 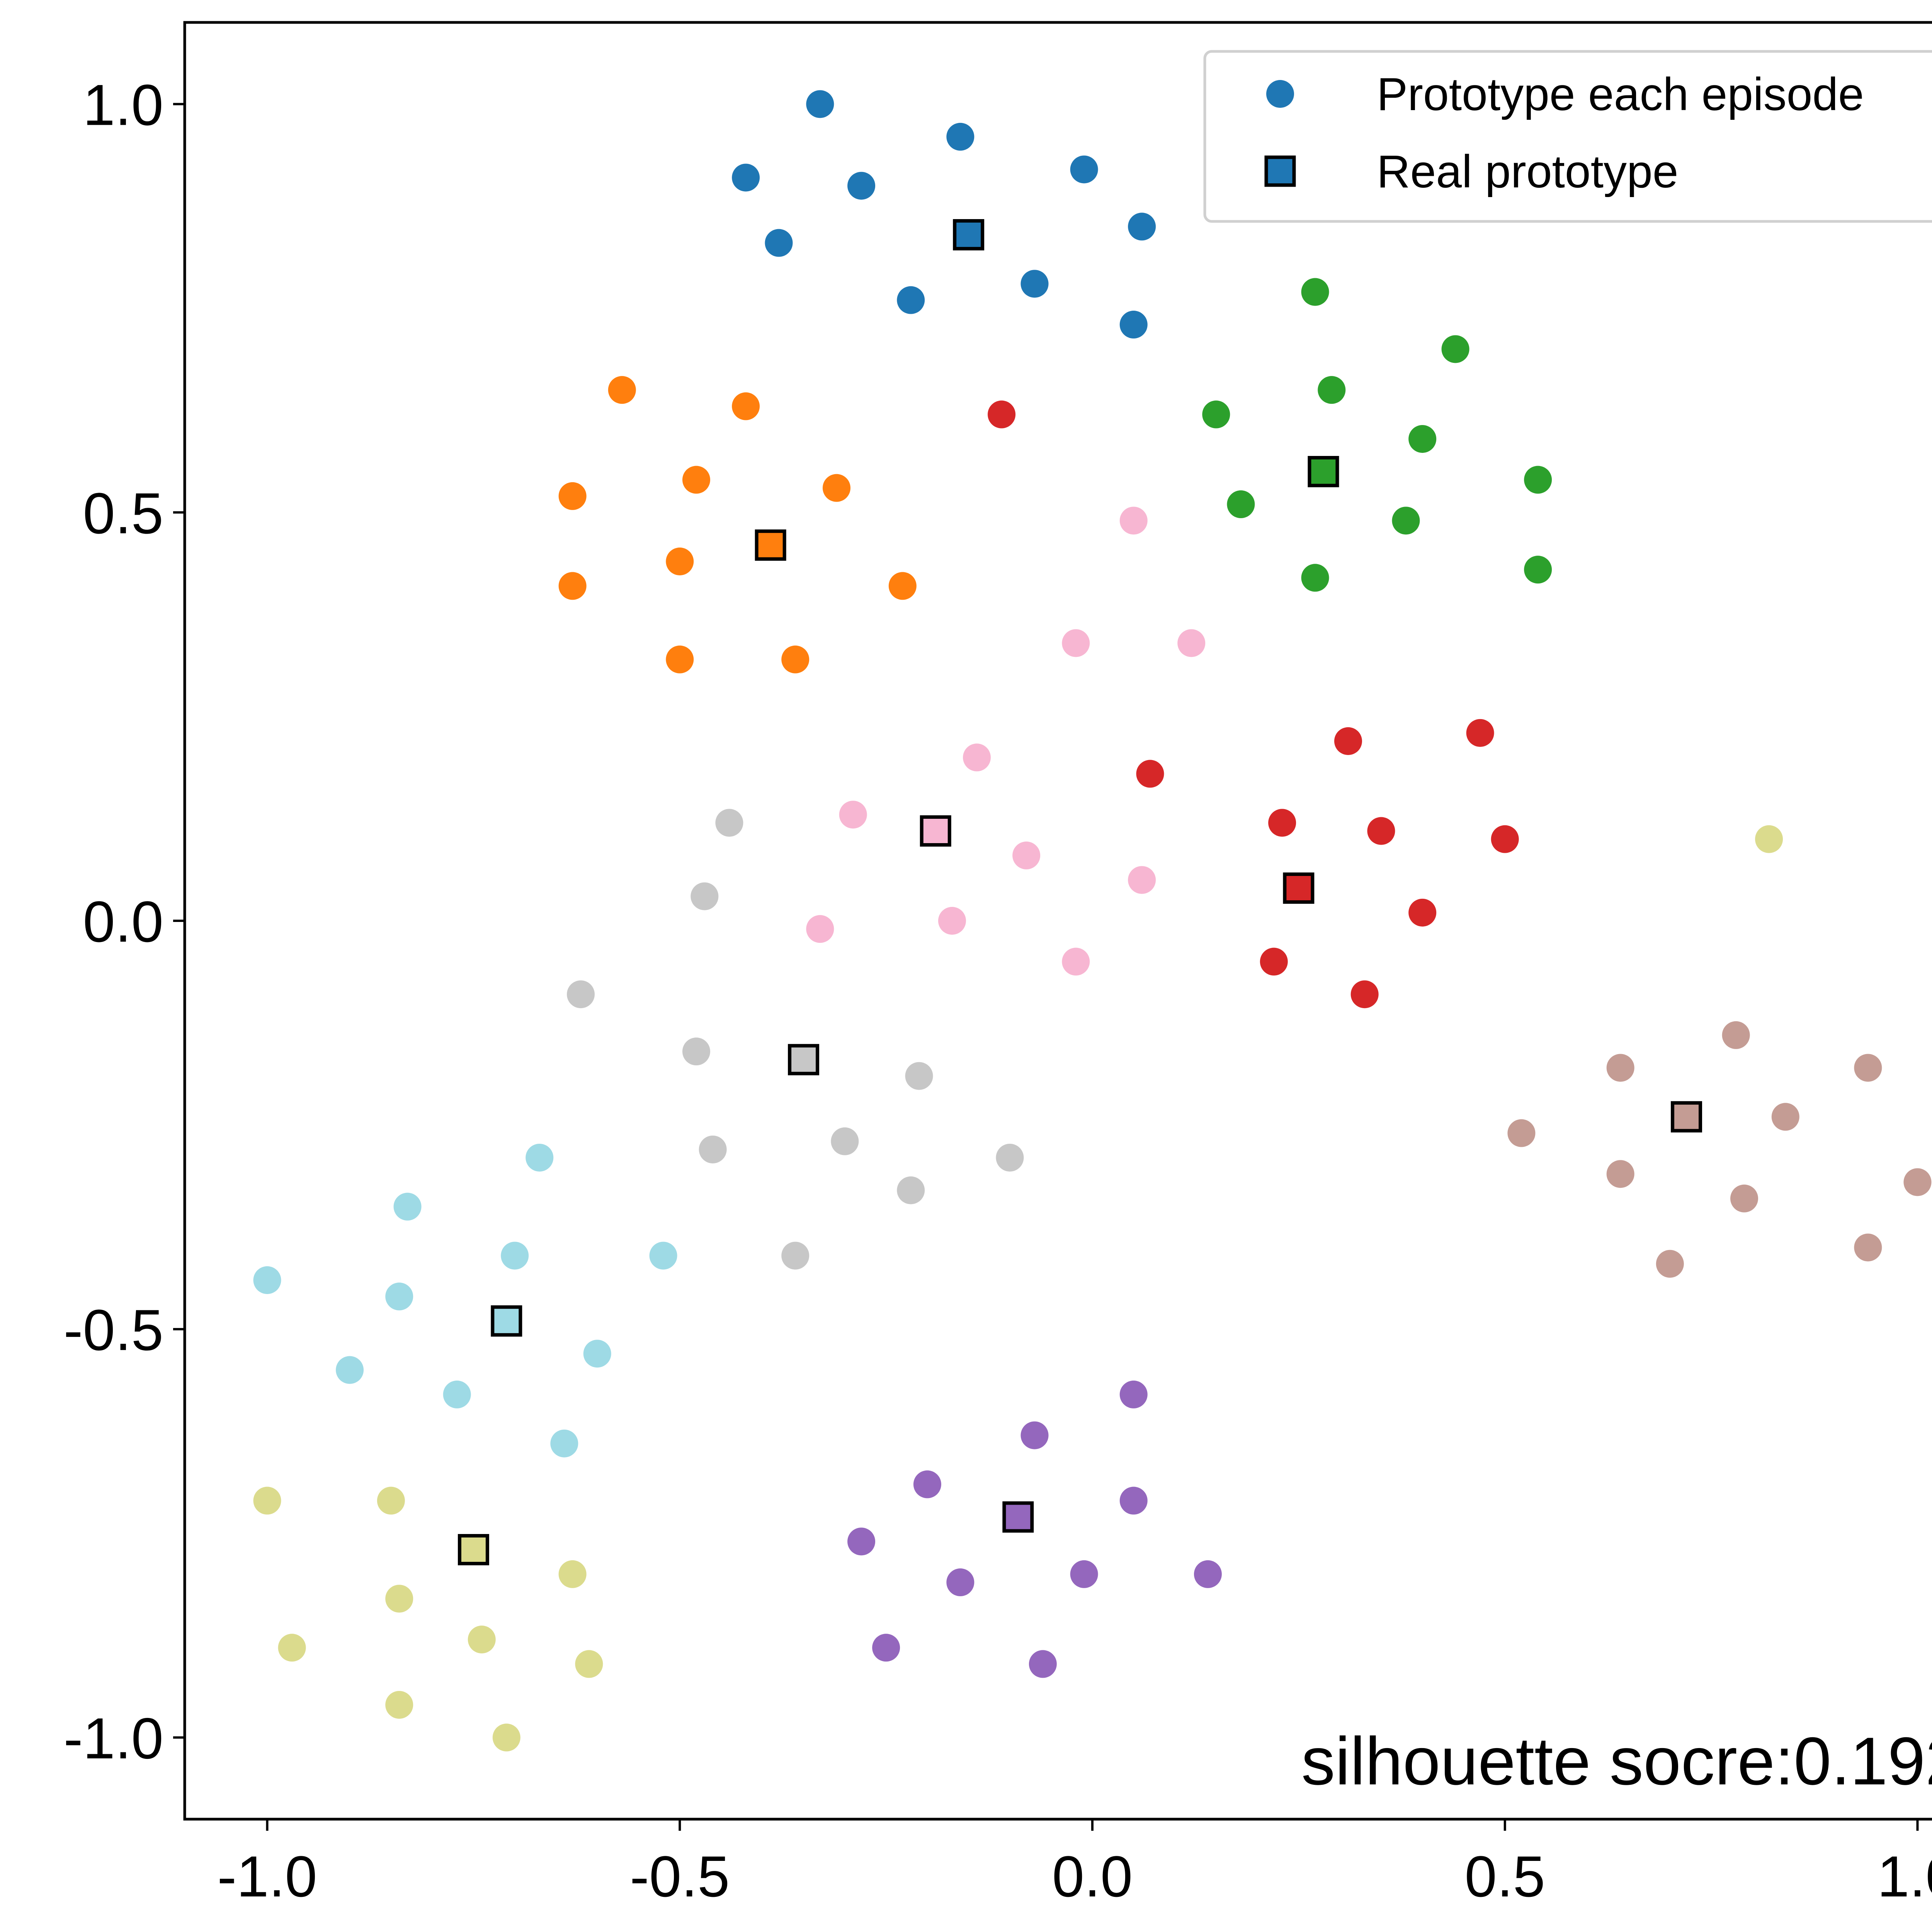 What do you see at coordinates (267, 1877) in the screenshot?
I see `x-tick-label-0: -1.0` at bounding box center [267, 1877].